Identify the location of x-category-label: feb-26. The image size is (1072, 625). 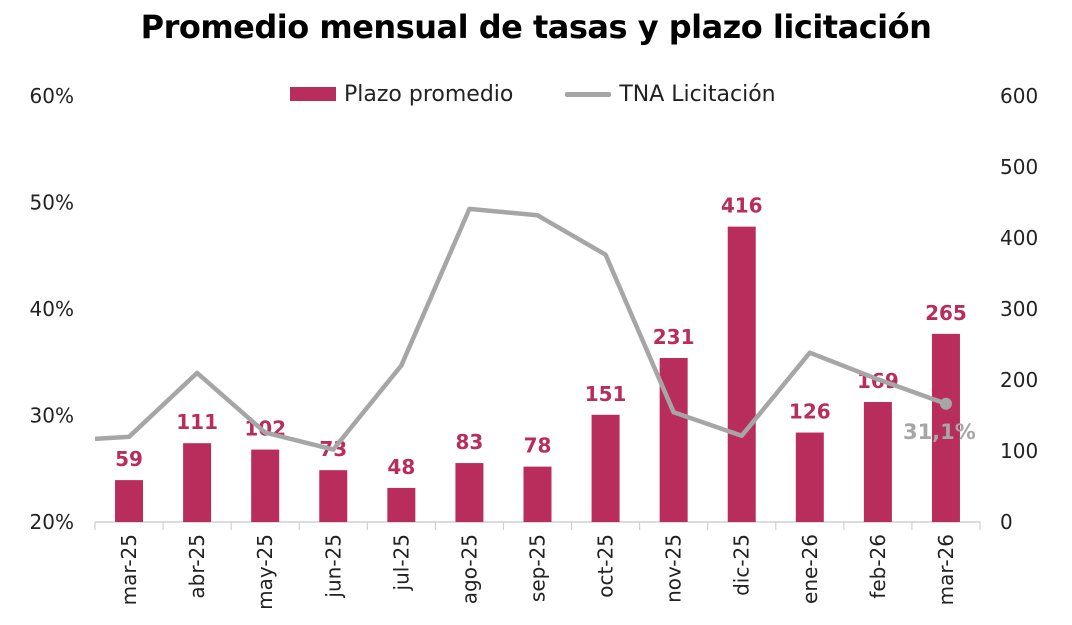
(878, 566).